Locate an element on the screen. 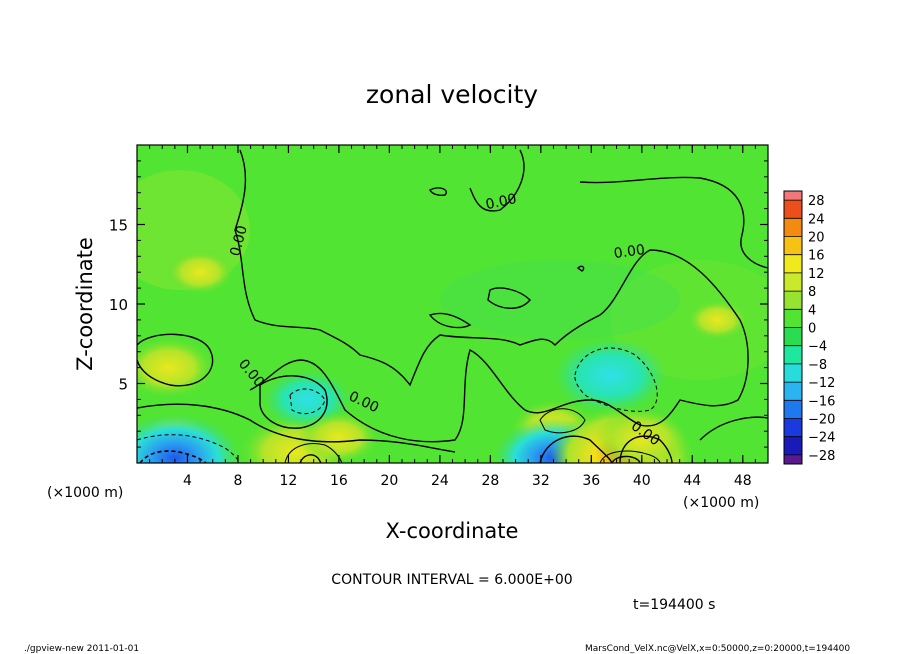 The image size is (904, 654). y-tick-label: 5 is located at coordinates (123, 385).